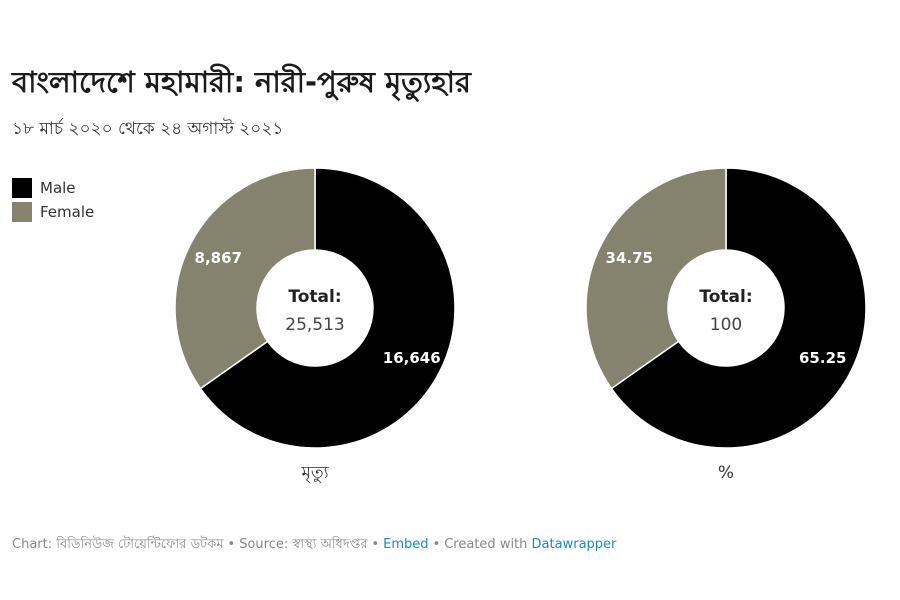 This screenshot has width=900, height=600. Describe the element at coordinates (118, 544) in the screenshot. I see `footer-chart-credit: Chart: বিডিনিউজ টোয়েন্টিফোর ডটকম` at that location.